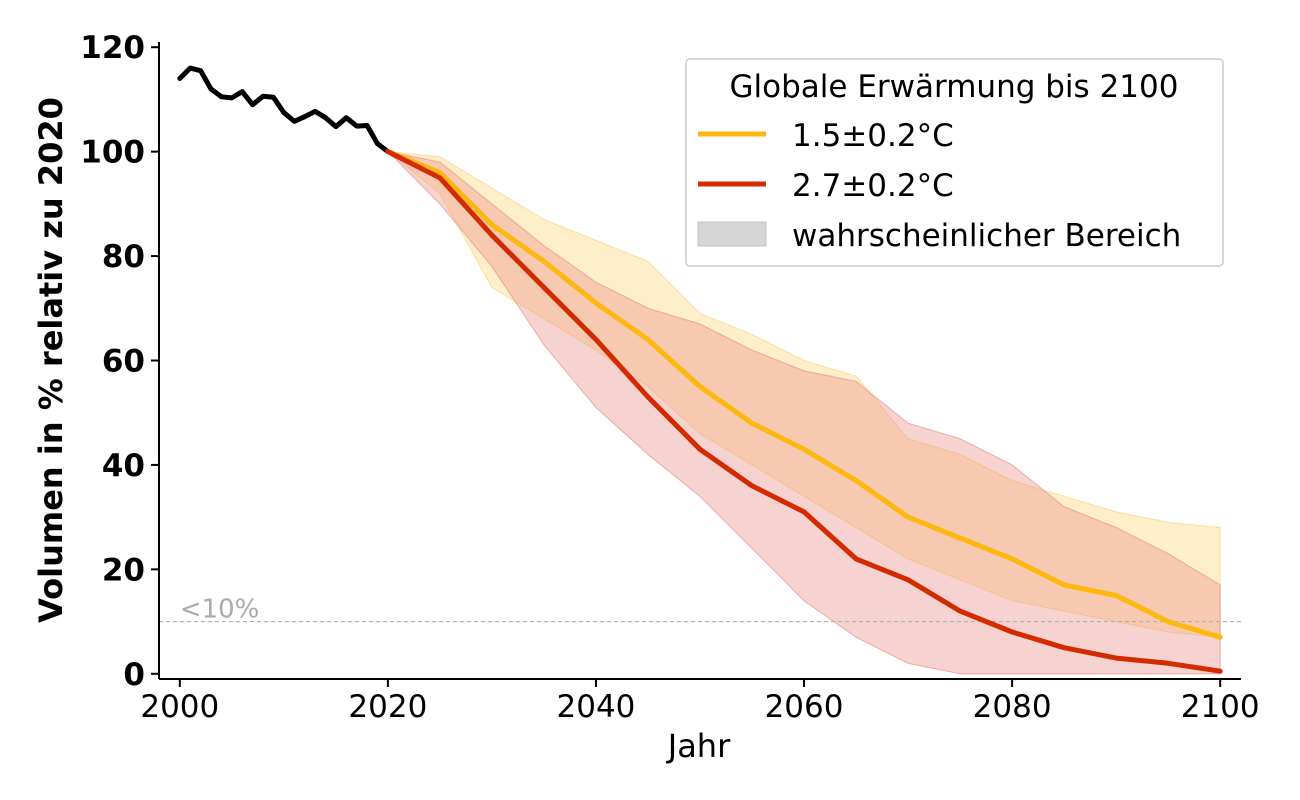  I want to click on x-axis-title: Jahr, so click(698, 746).